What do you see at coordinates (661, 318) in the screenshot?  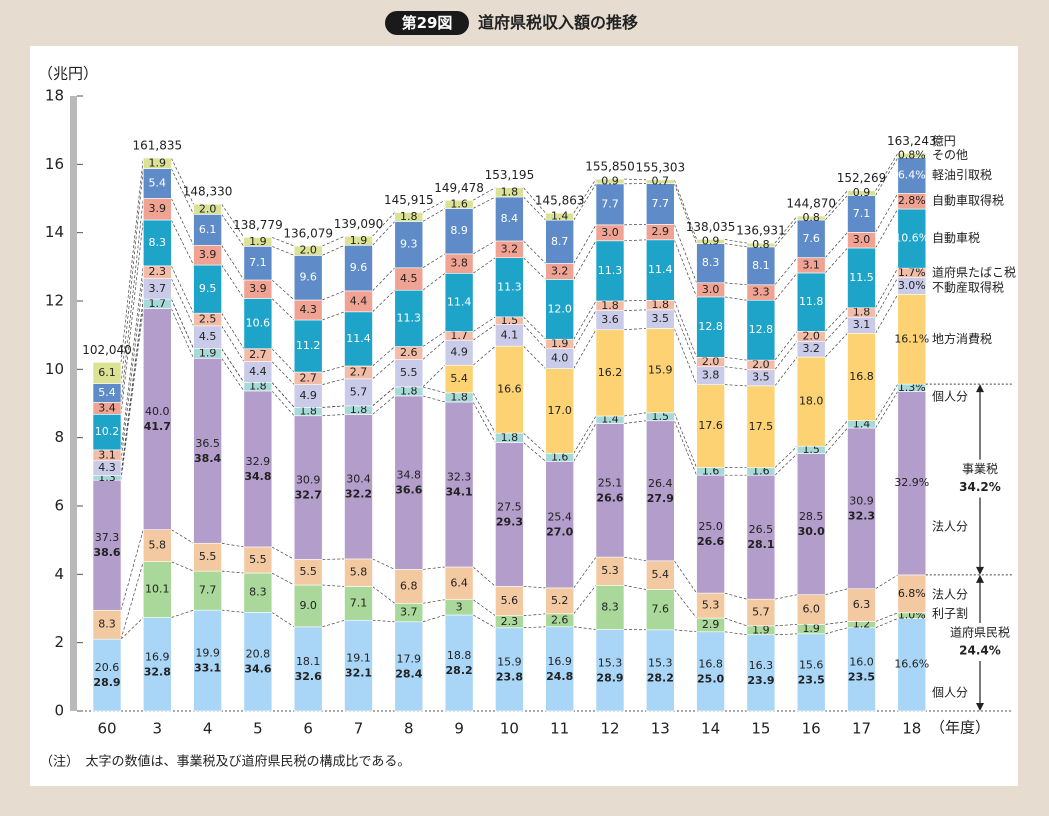 I see `segment-label: 3.5` at bounding box center [661, 318].